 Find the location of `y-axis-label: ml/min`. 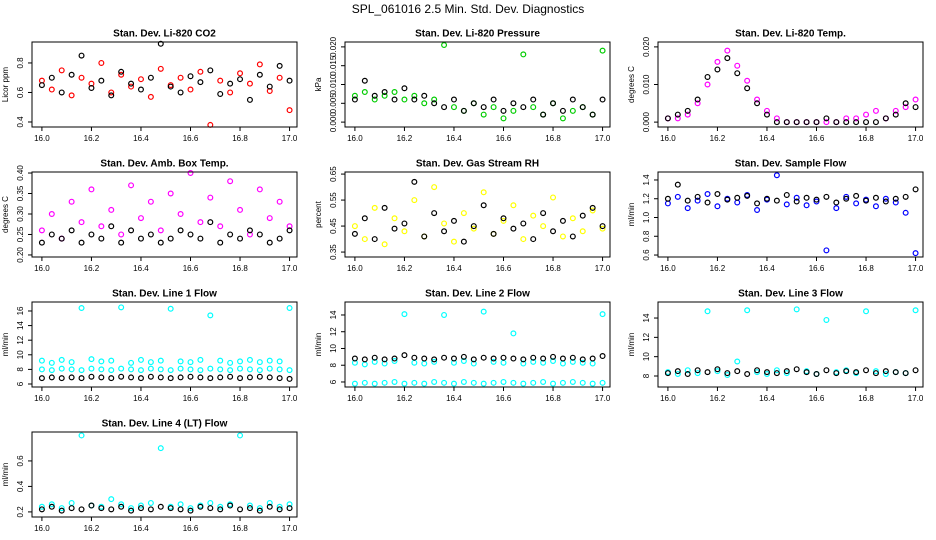

y-axis-label: ml/min is located at coordinates (5, 475).